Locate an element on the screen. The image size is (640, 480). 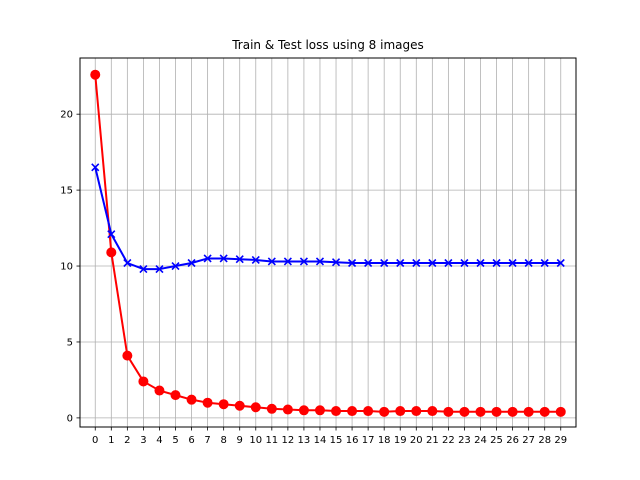
x-tick-label: 20 is located at coordinates (416, 440).